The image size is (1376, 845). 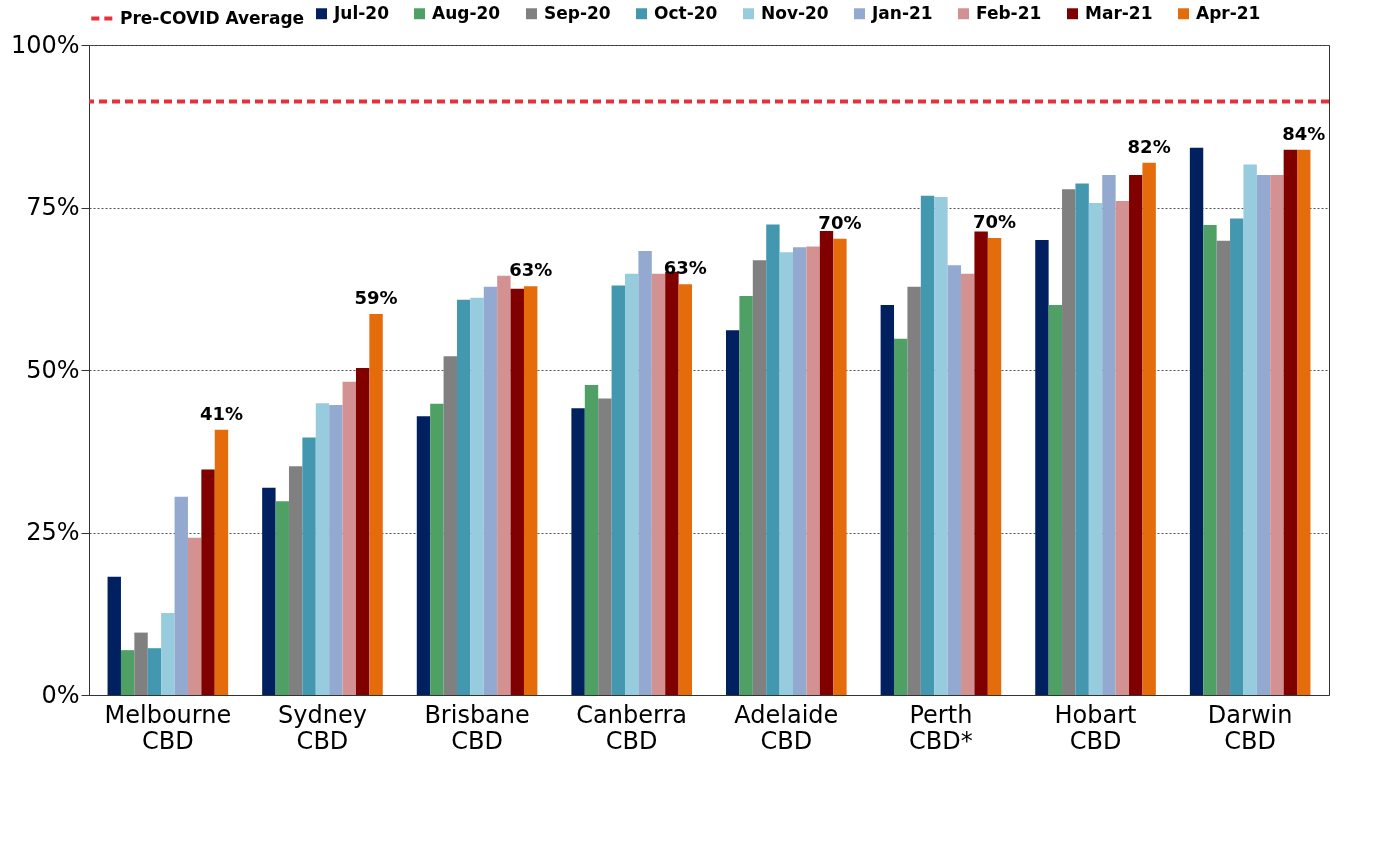 What do you see at coordinates (632, 727) in the screenshot?
I see `x-tick-label: Canberra CBD` at bounding box center [632, 727].